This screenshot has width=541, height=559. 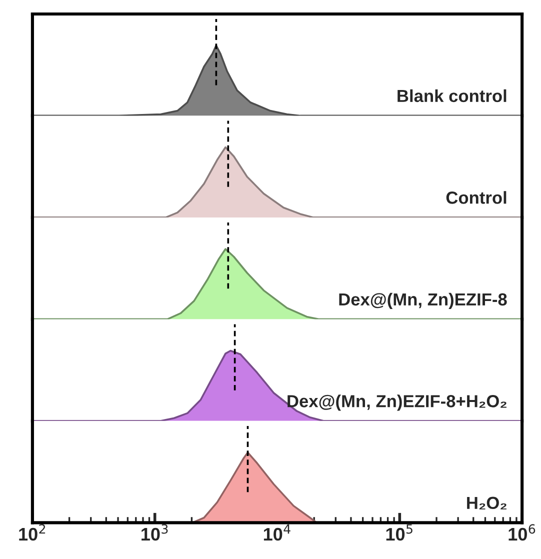 What do you see at coordinates (522, 532) in the screenshot?
I see `x-tick-label: 10$^{6}$` at bounding box center [522, 532].